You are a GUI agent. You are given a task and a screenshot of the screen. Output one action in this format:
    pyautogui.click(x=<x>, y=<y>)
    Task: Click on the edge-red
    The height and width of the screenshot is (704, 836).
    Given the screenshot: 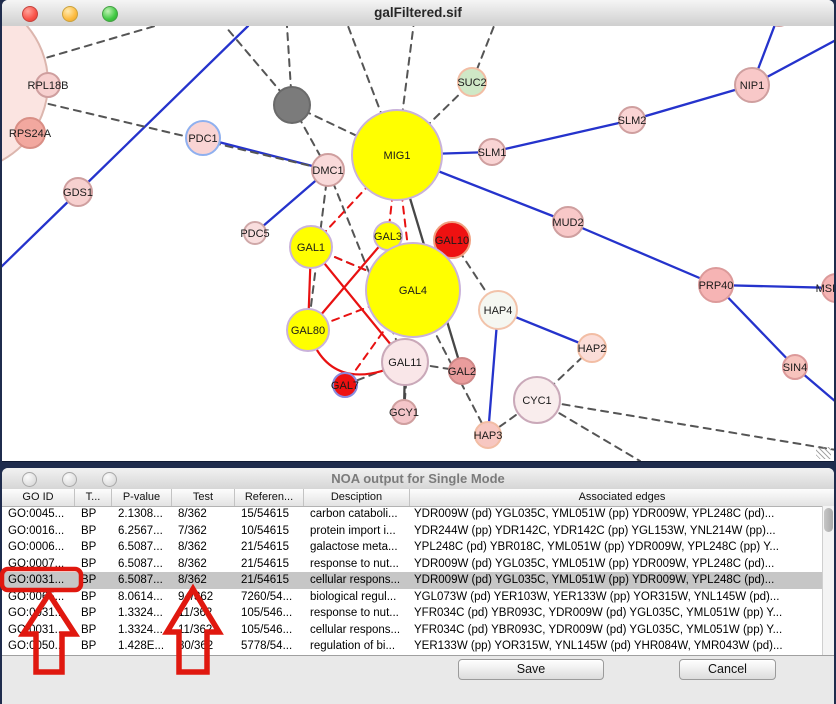 What is the action you would take?
    pyautogui.click(x=358, y=304)
    